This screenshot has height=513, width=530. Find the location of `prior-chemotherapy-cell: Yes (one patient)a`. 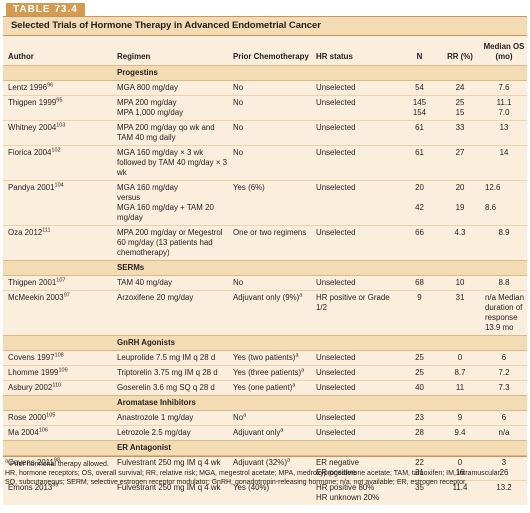

prior-chemotherapy-cell: Yes (one patient)a is located at coordinates (270, 387).